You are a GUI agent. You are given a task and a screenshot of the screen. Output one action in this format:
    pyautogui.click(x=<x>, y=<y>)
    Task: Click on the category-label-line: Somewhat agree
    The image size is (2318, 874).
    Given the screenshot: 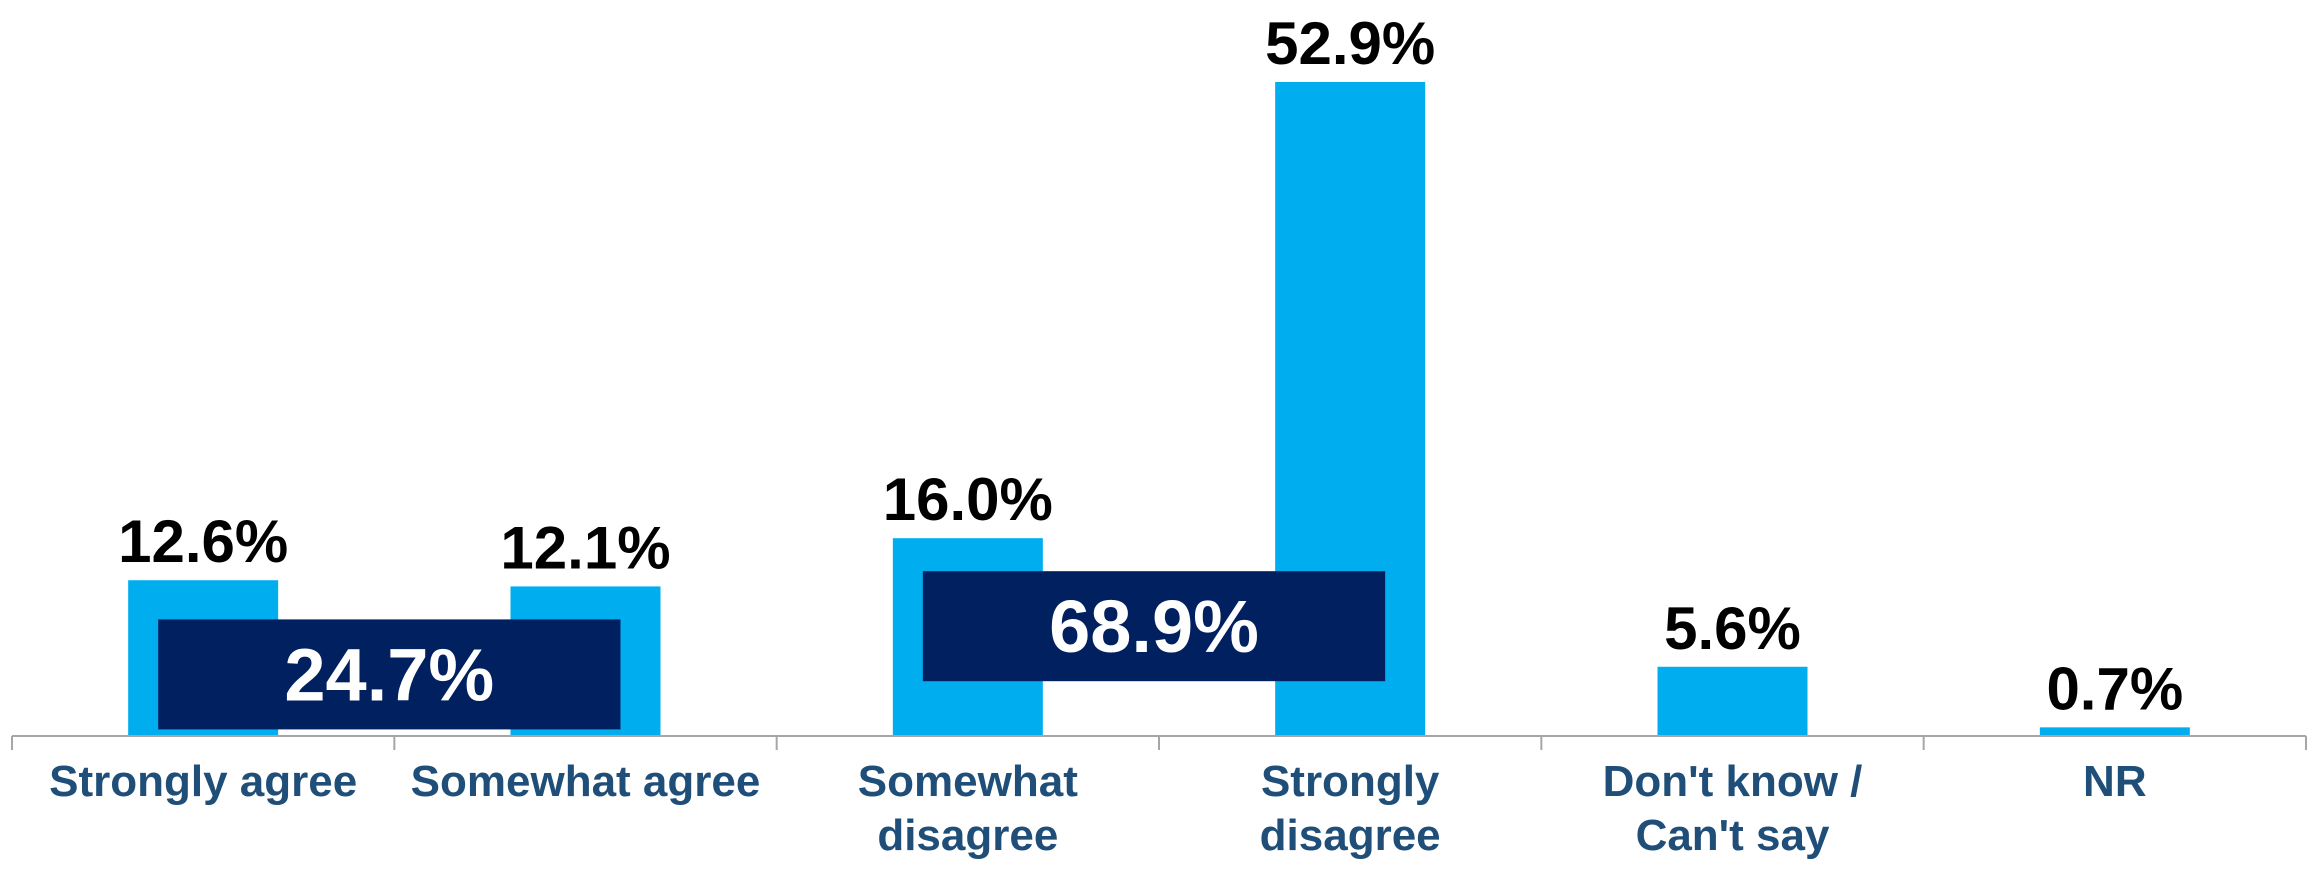 What is the action you would take?
    pyautogui.click(x=586, y=781)
    